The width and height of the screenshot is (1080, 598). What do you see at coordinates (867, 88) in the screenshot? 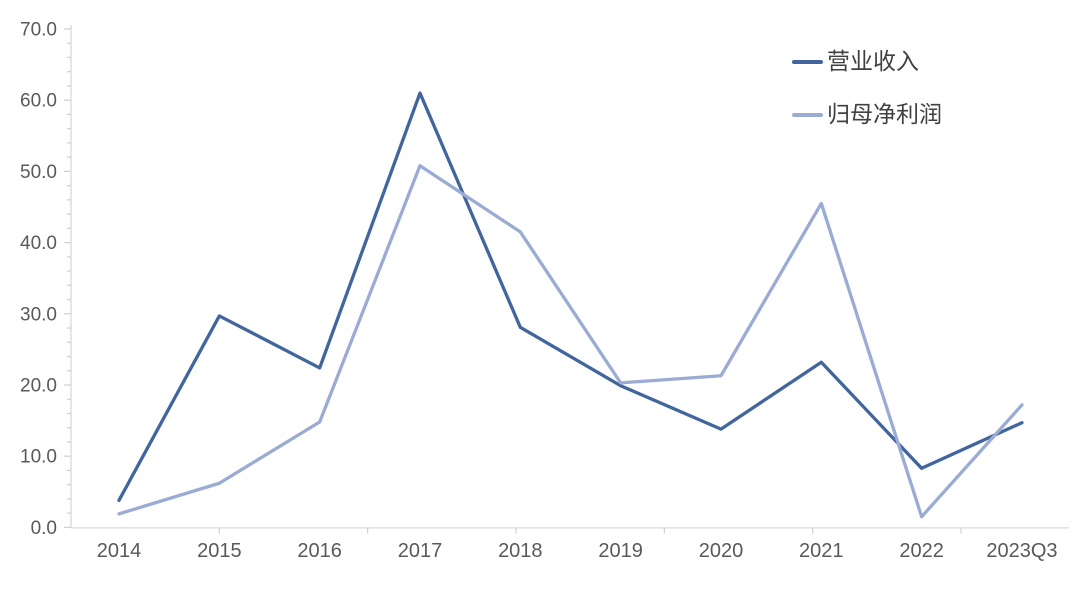
I see `legend: 营业收入 归母净利润` at bounding box center [867, 88].